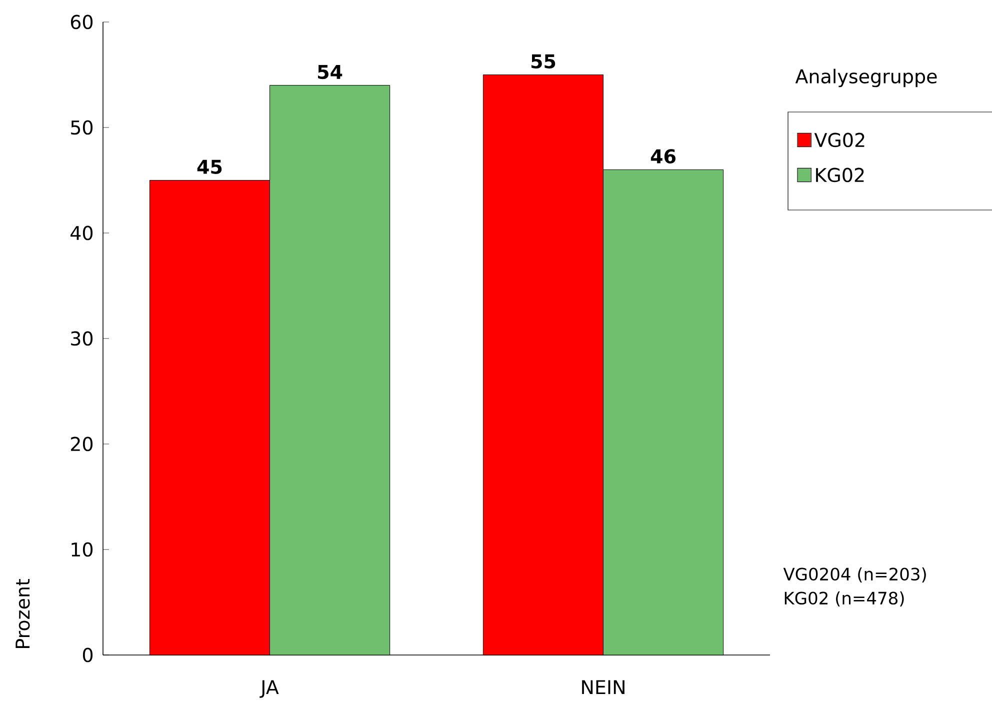 The height and width of the screenshot is (713, 992). I want to click on data-label: 54, so click(330, 72).